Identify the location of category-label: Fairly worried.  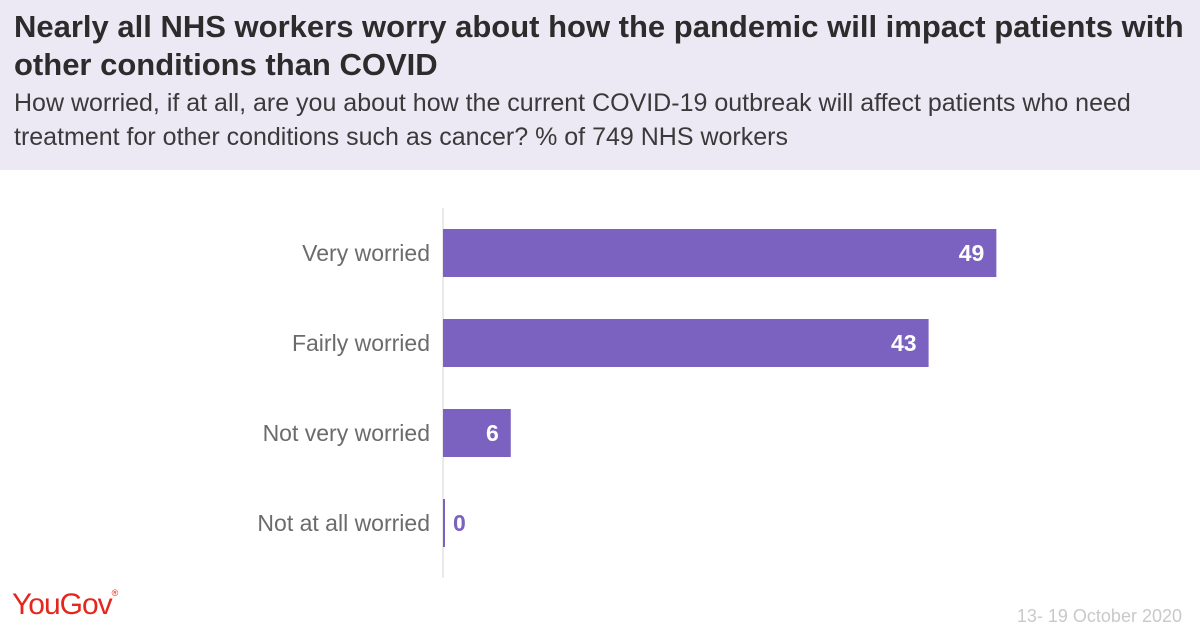
(361, 343).